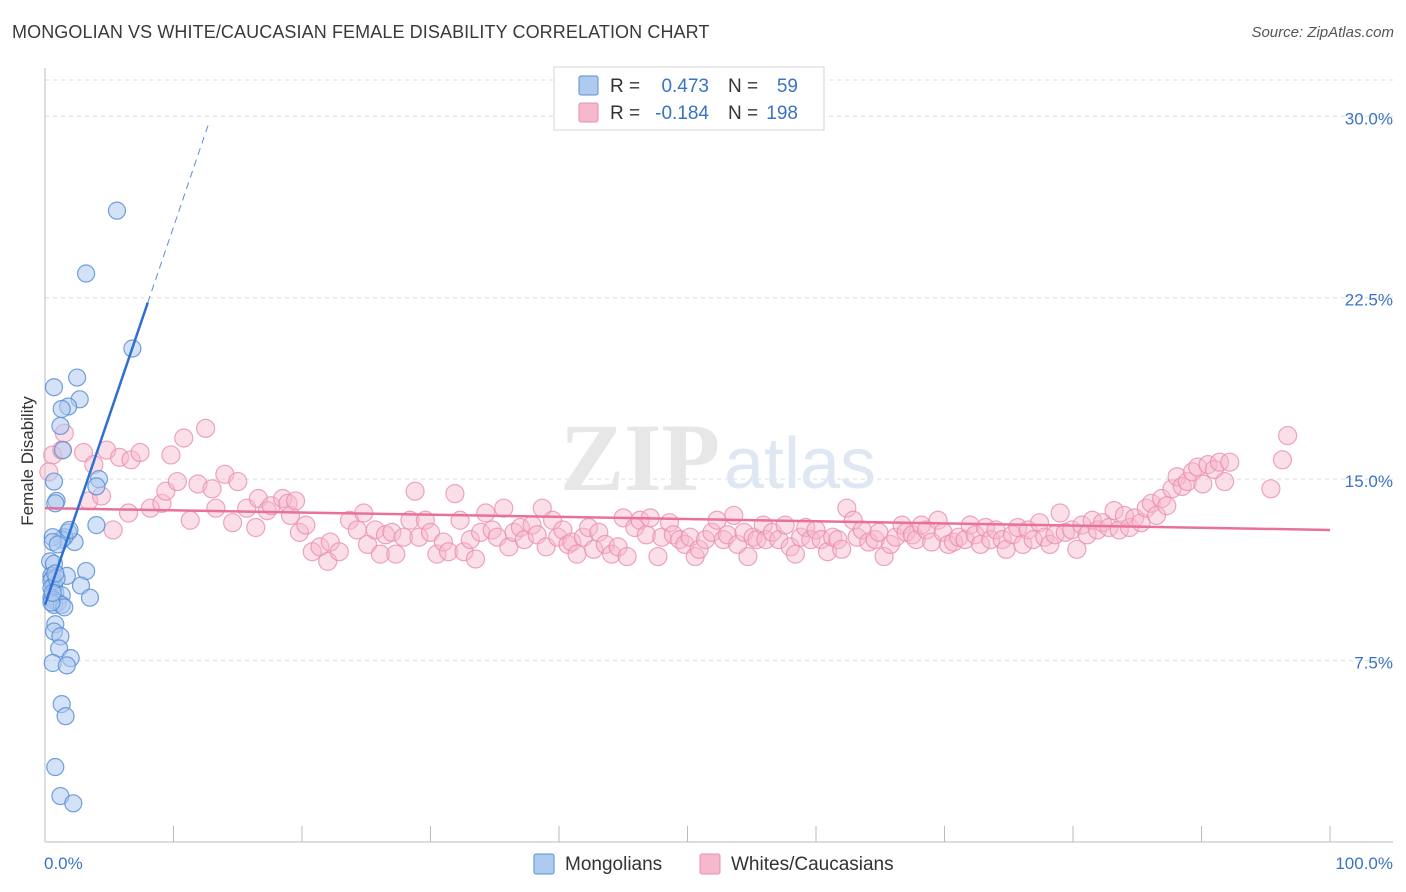 The height and width of the screenshot is (892, 1406). I want to click on y-tick-label: 30.0%, so click(1369, 118).